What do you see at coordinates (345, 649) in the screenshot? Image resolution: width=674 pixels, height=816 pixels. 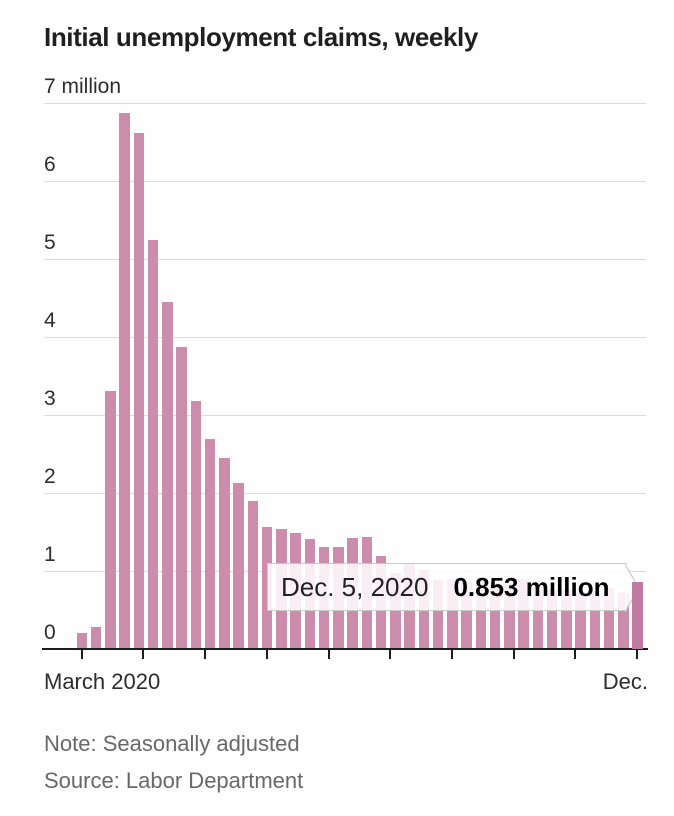 I see `x-axis-line` at bounding box center [345, 649].